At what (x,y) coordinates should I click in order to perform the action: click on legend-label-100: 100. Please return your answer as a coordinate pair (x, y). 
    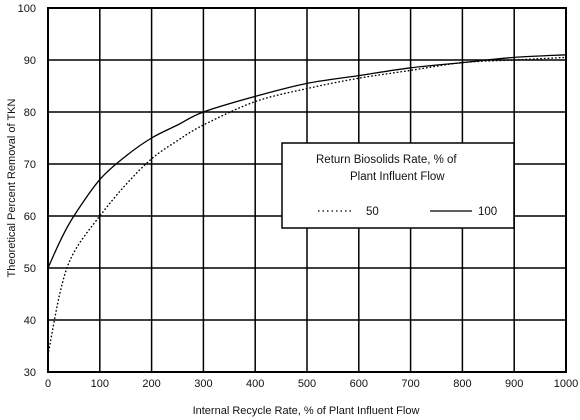
    Looking at the image, I should click on (487, 212).